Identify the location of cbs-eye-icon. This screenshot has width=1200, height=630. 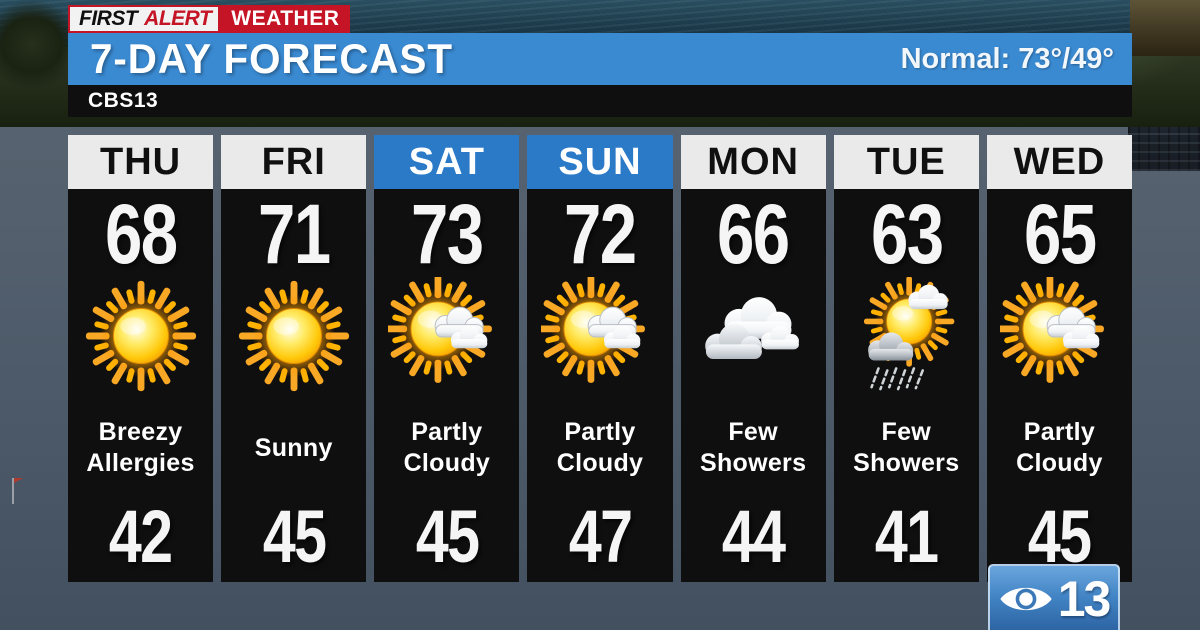
(1026, 599).